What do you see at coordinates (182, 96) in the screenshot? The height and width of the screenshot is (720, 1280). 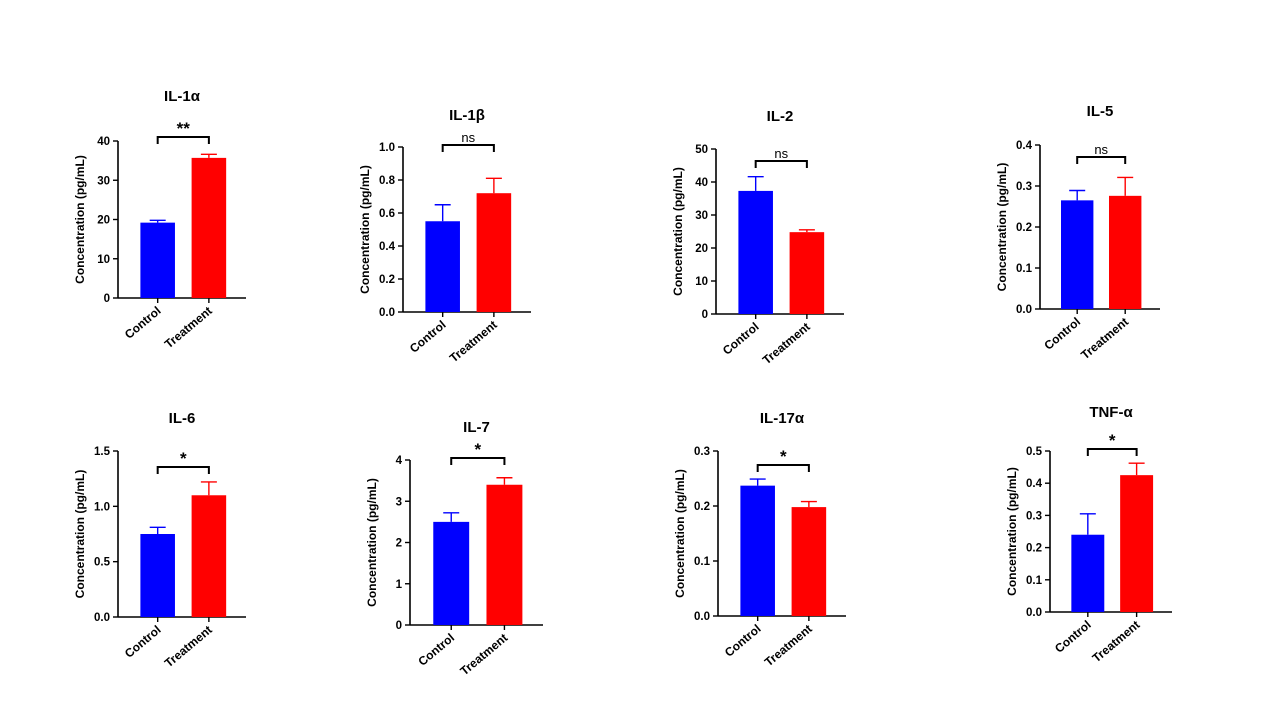 I see `chart-title: IL-1α` at bounding box center [182, 96].